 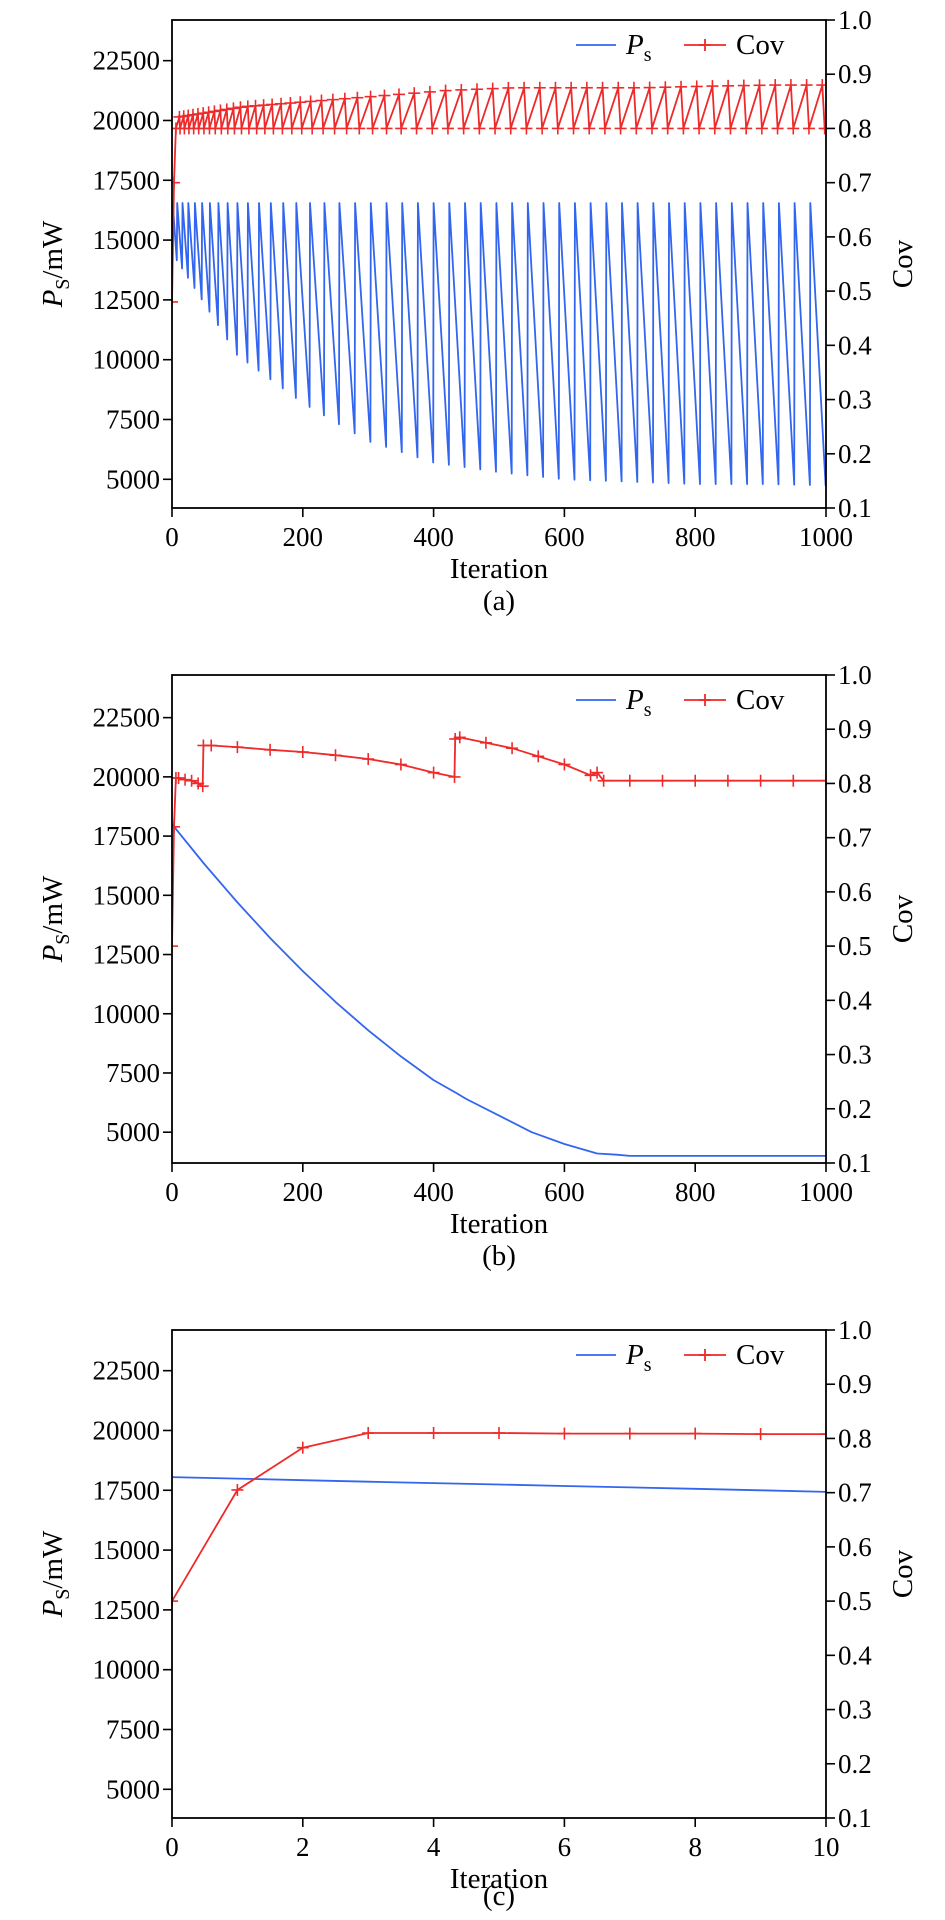 What do you see at coordinates (434, 1847) in the screenshot?
I see `x-tick-label: 4` at bounding box center [434, 1847].